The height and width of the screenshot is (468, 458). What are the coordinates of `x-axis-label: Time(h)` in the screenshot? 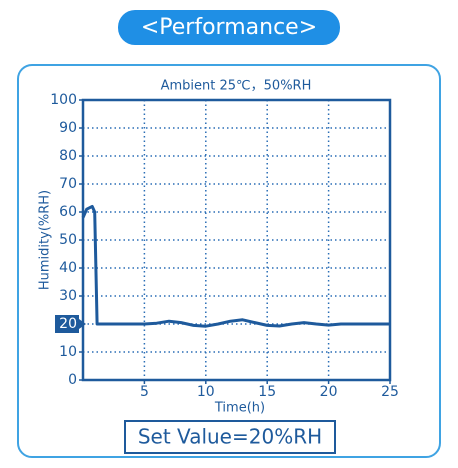 It's located at (239, 408).